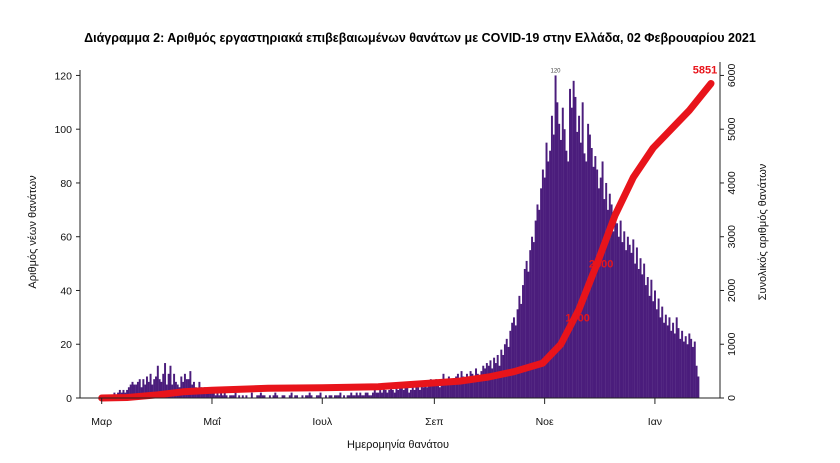 The width and height of the screenshot is (840, 463). What do you see at coordinates (400, 412) in the screenshot?
I see `x-axis: Μαρ Μαΐ Ιουλ Σεπ Νοε Ιαν` at bounding box center [400, 412].